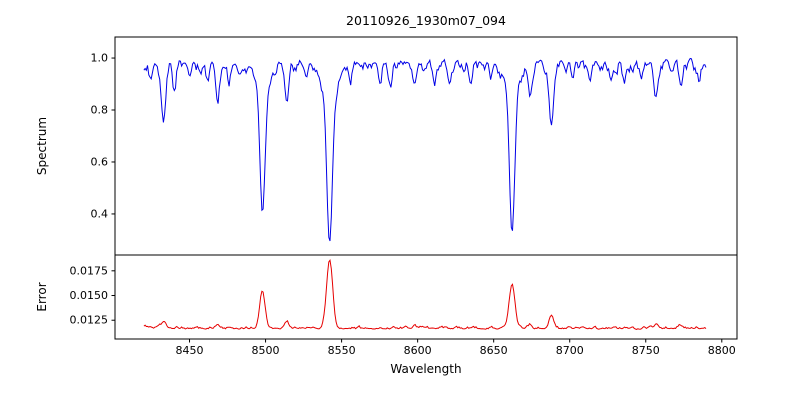 This screenshot has height=400, width=800. Describe the element at coordinates (418, 350) in the screenshot. I see `tick-label: 8600` at that location.